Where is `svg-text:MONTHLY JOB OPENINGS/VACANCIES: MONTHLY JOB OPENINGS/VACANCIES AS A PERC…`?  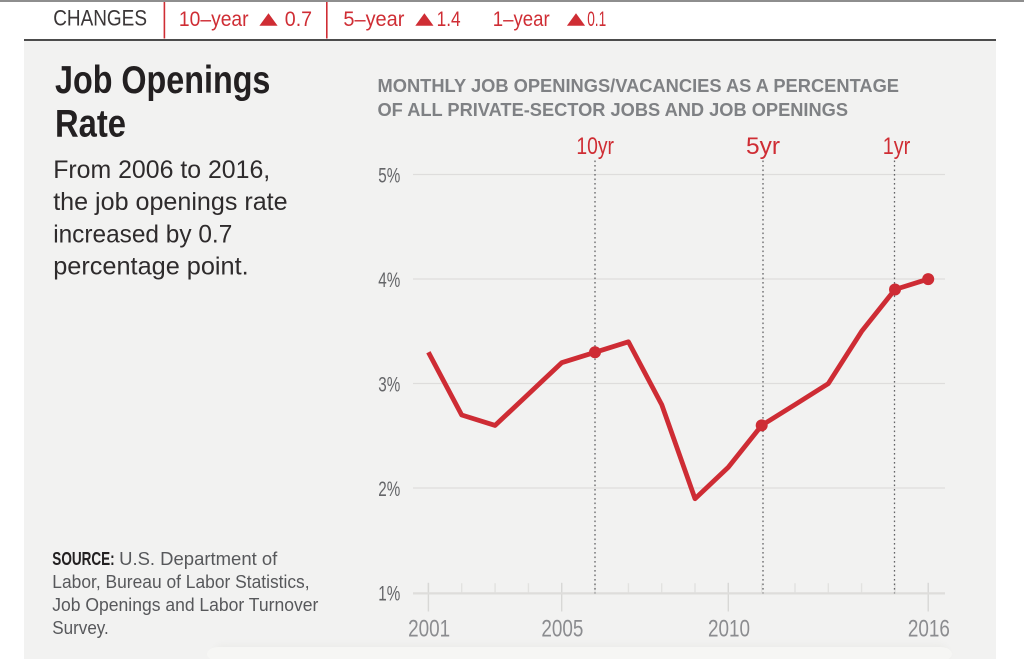 svg-text:MONTHLY JOB OPENINGS/VACANCIES: MONTHLY JOB OPENINGS/VACANCIES AS A PERC… is located at coordinates (639, 85).